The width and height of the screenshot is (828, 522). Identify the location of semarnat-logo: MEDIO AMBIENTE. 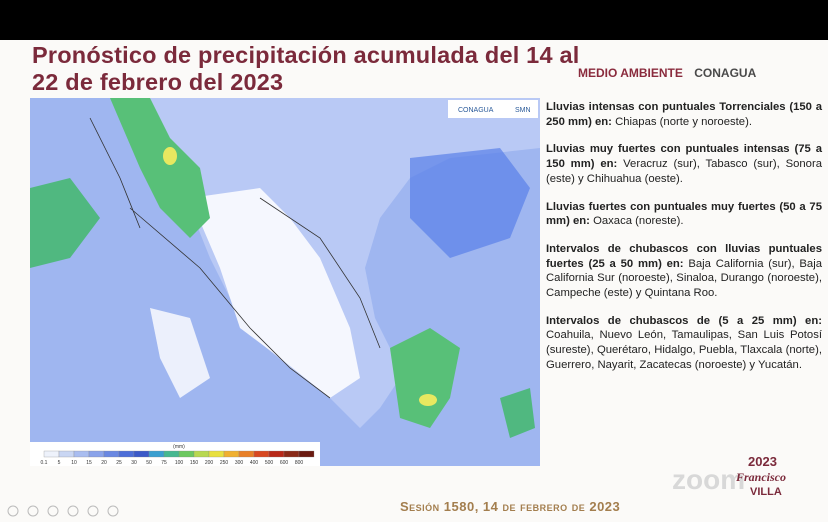
(630, 73).